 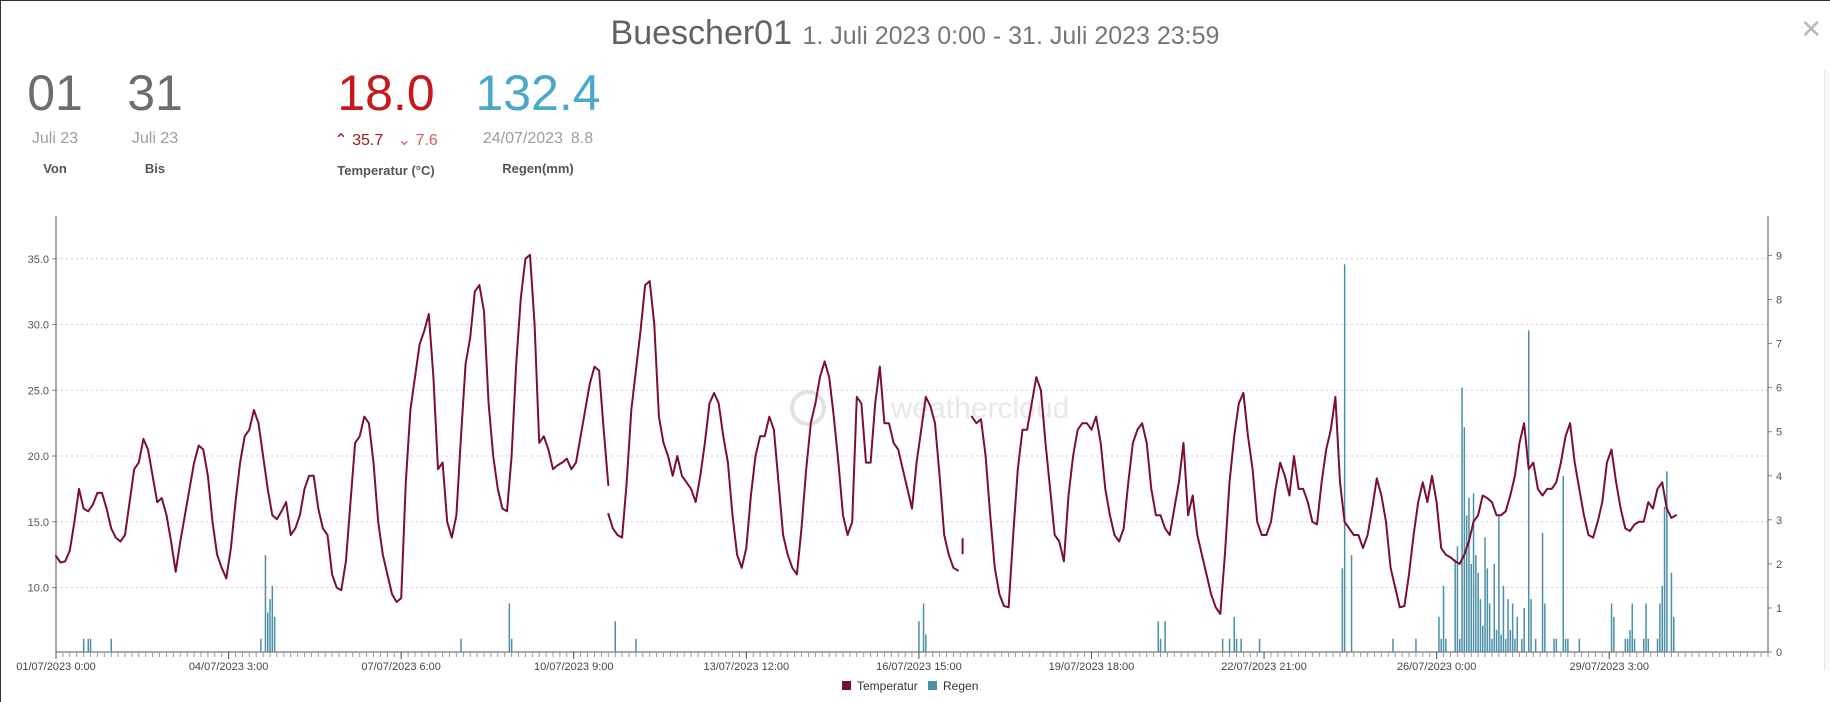 I want to click on y-left-tick-label: 10.0, so click(x=38, y=589).